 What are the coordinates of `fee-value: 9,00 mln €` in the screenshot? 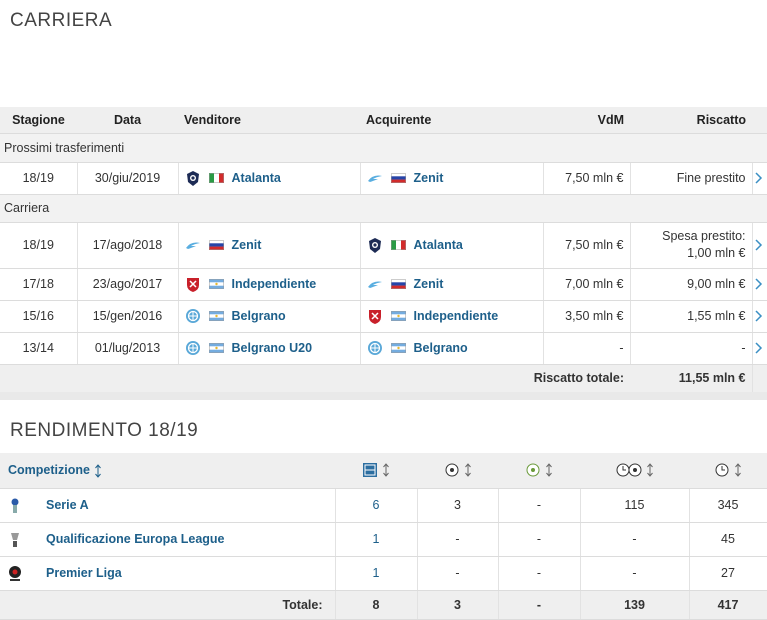 It's located at (716, 283).